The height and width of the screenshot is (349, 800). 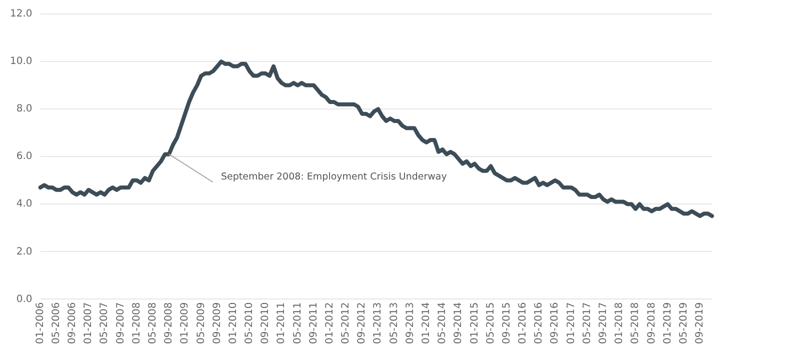 I want to click on x-tick-label: 05-2014, so click(x=442, y=323).